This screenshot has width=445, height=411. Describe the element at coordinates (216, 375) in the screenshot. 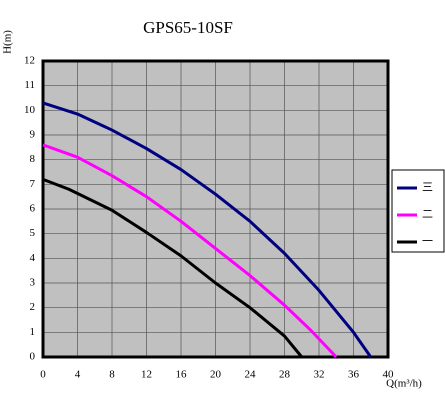

I see `x-tick-label: 20` at that location.